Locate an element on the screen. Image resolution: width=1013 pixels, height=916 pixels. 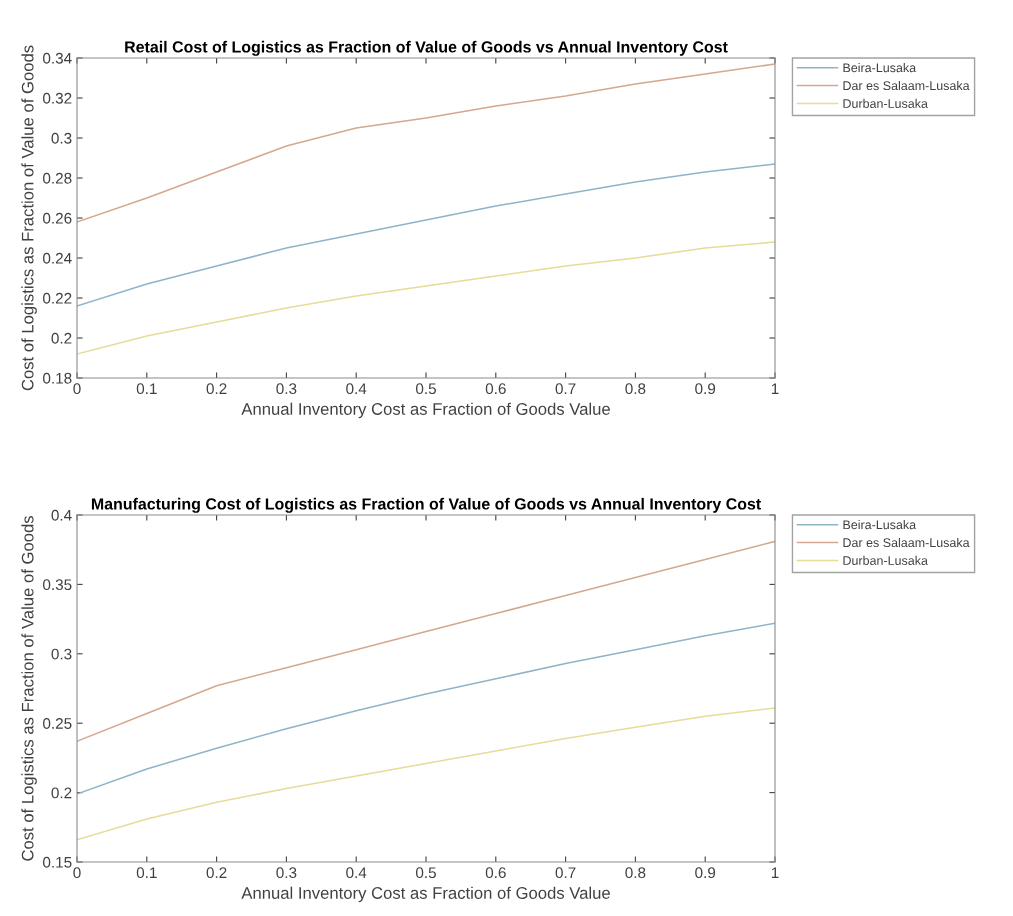
y-tick-label: 0.26 is located at coordinates (57, 218).